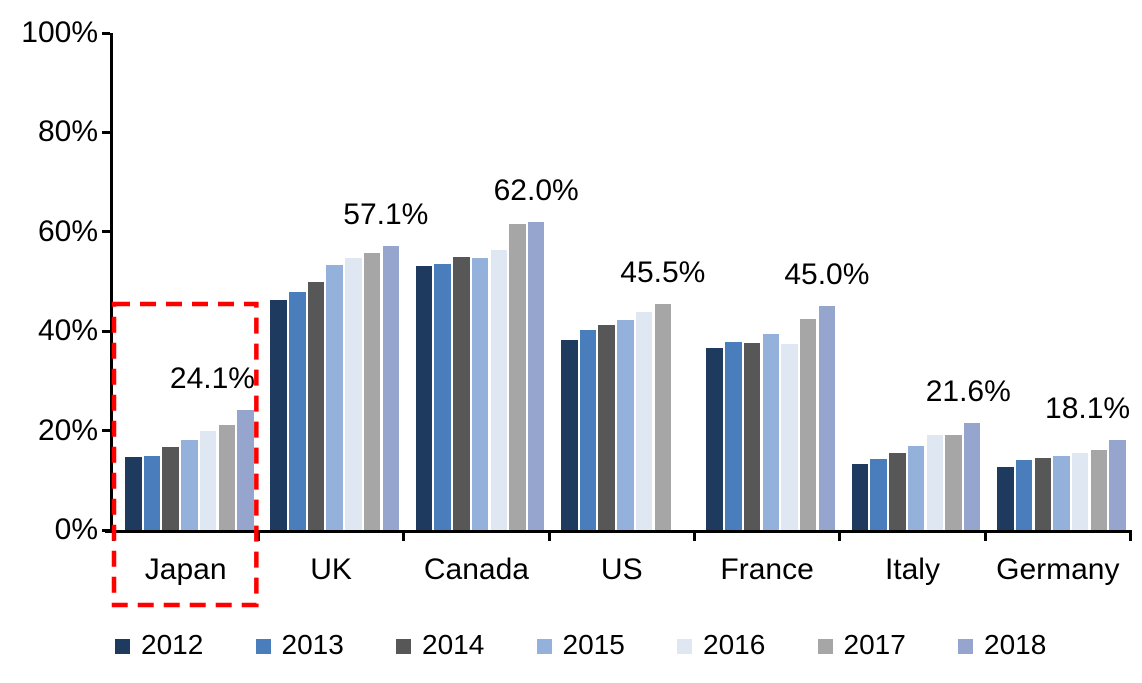 This screenshot has height=683, width=1142. I want to click on legend-item-2013: 2013, so click(299, 644).